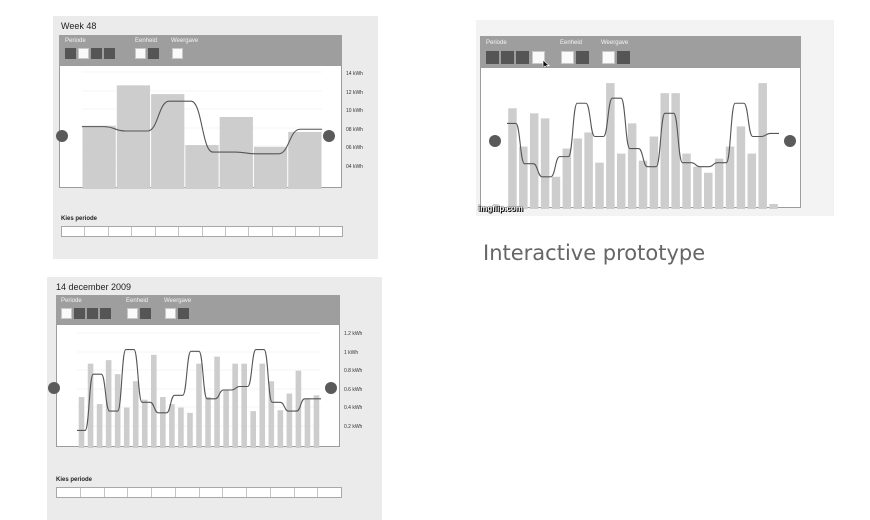 The image size is (870, 520). Describe the element at coordinates (79, 26) in the screenshot. I see `panel-title: Week 48` at that location.